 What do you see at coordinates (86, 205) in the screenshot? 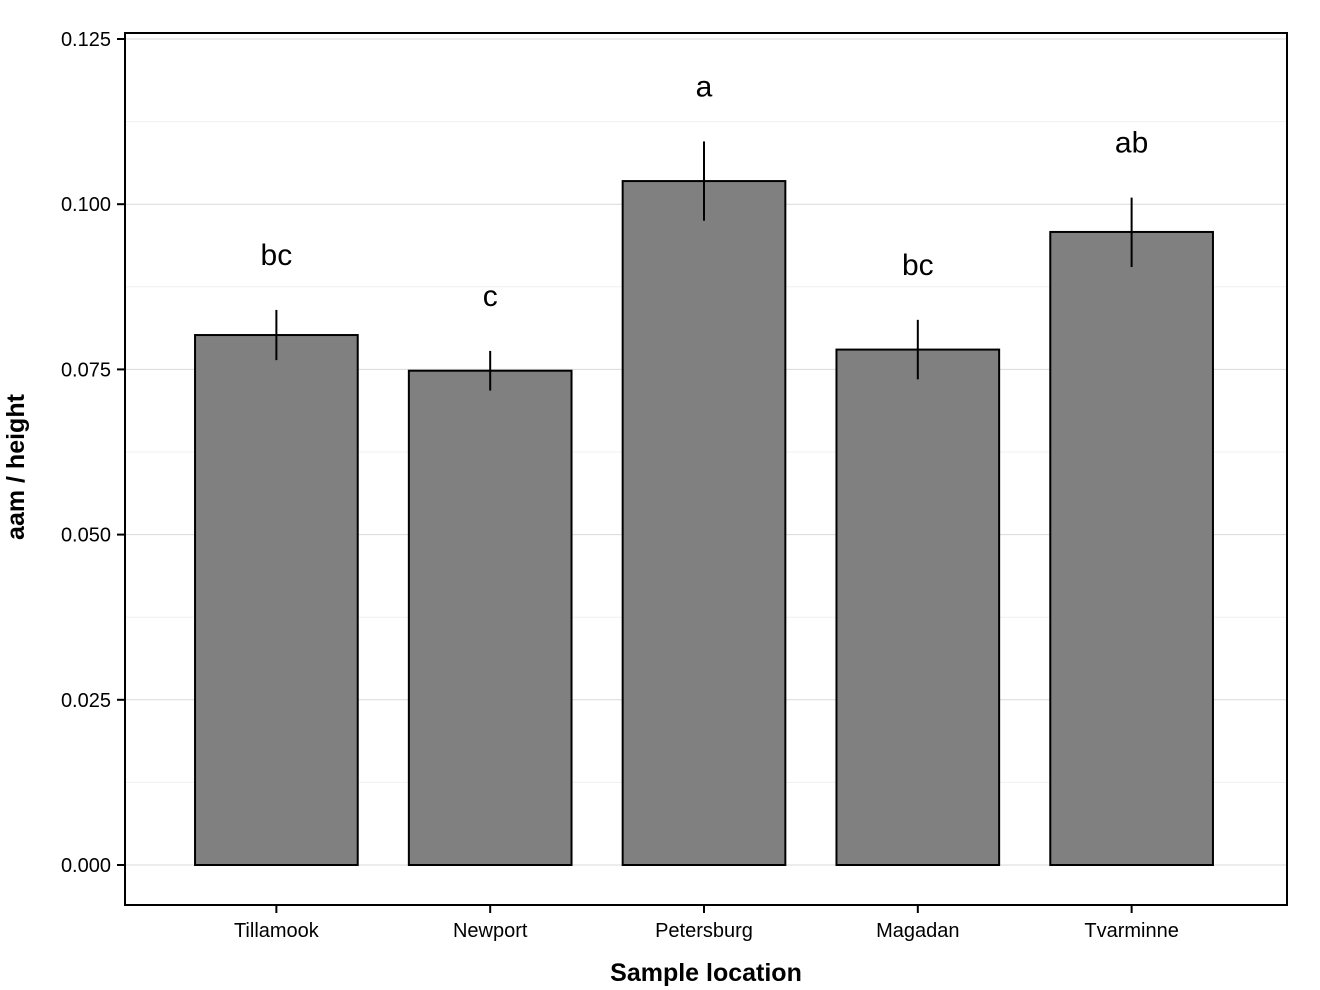
I see `y-tick-label: 0.100` at bounding box center [86, 205].